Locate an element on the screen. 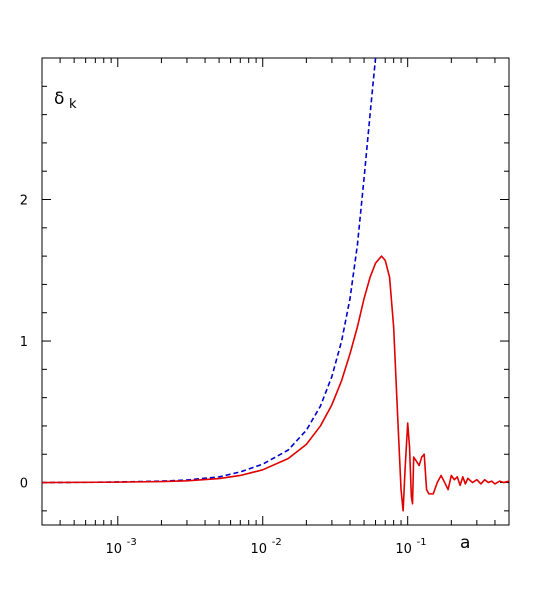 The height and width of the screenshot is (599, 546). x-tick-label-exponent: -3 is located at coordinates (132, 542).